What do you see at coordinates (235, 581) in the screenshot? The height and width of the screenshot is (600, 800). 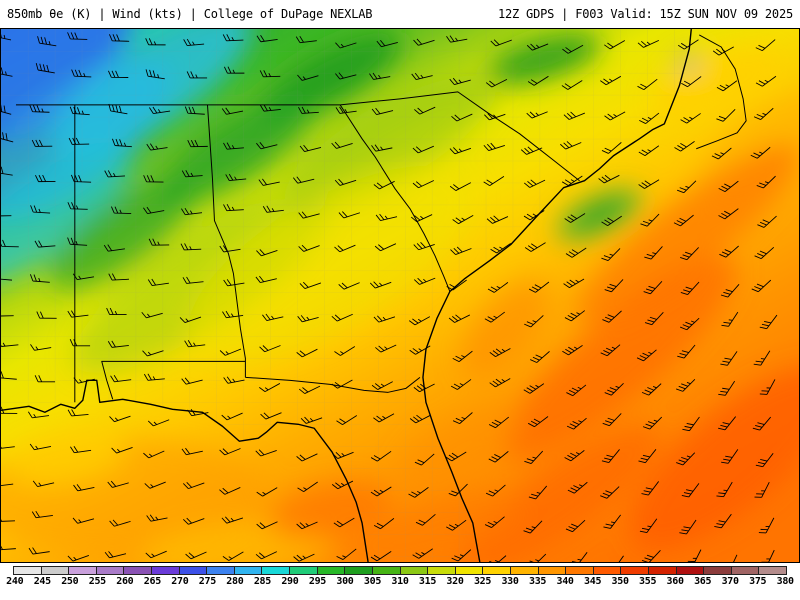 I see `colorbar-tick-label: 280` at bounding box center [235, 581].